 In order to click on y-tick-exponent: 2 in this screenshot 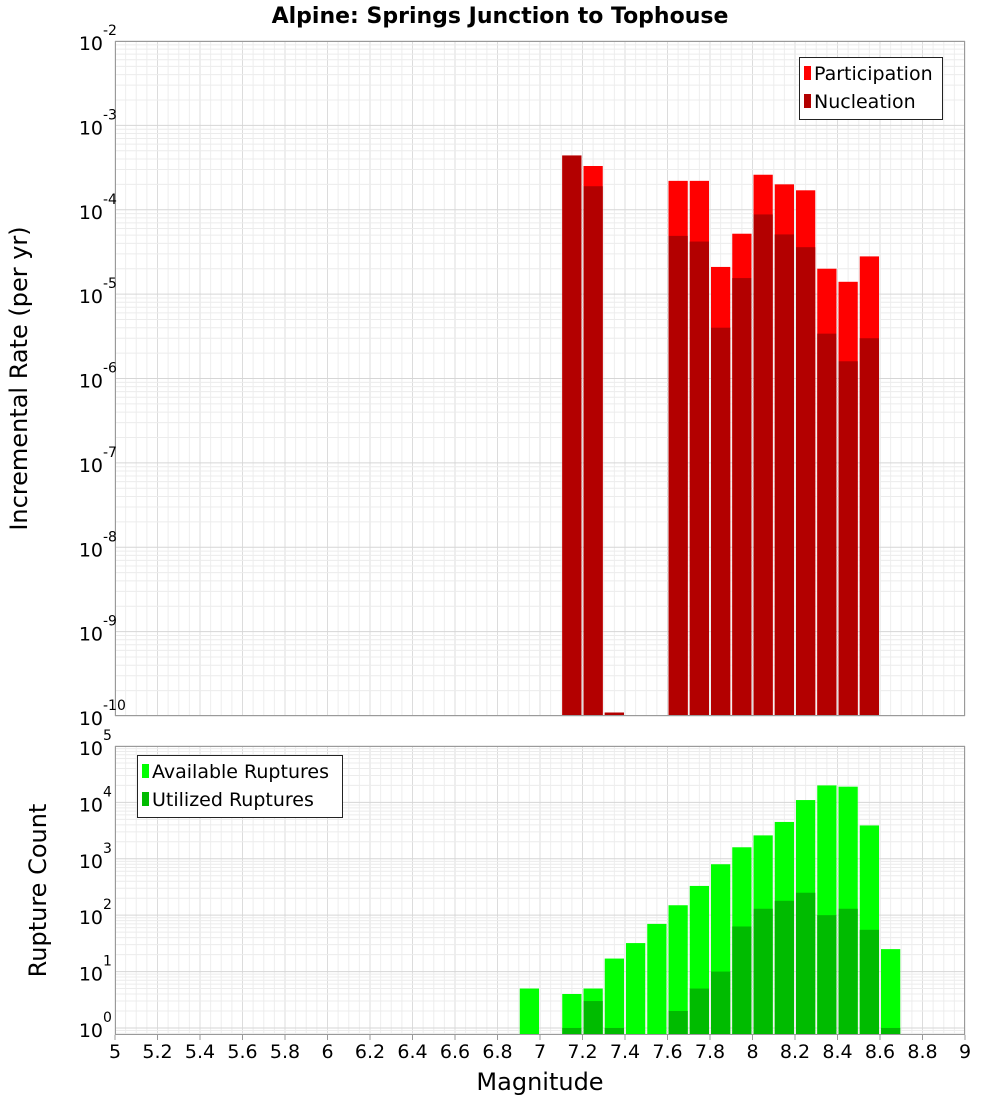, I will do `click(107, 905)`.